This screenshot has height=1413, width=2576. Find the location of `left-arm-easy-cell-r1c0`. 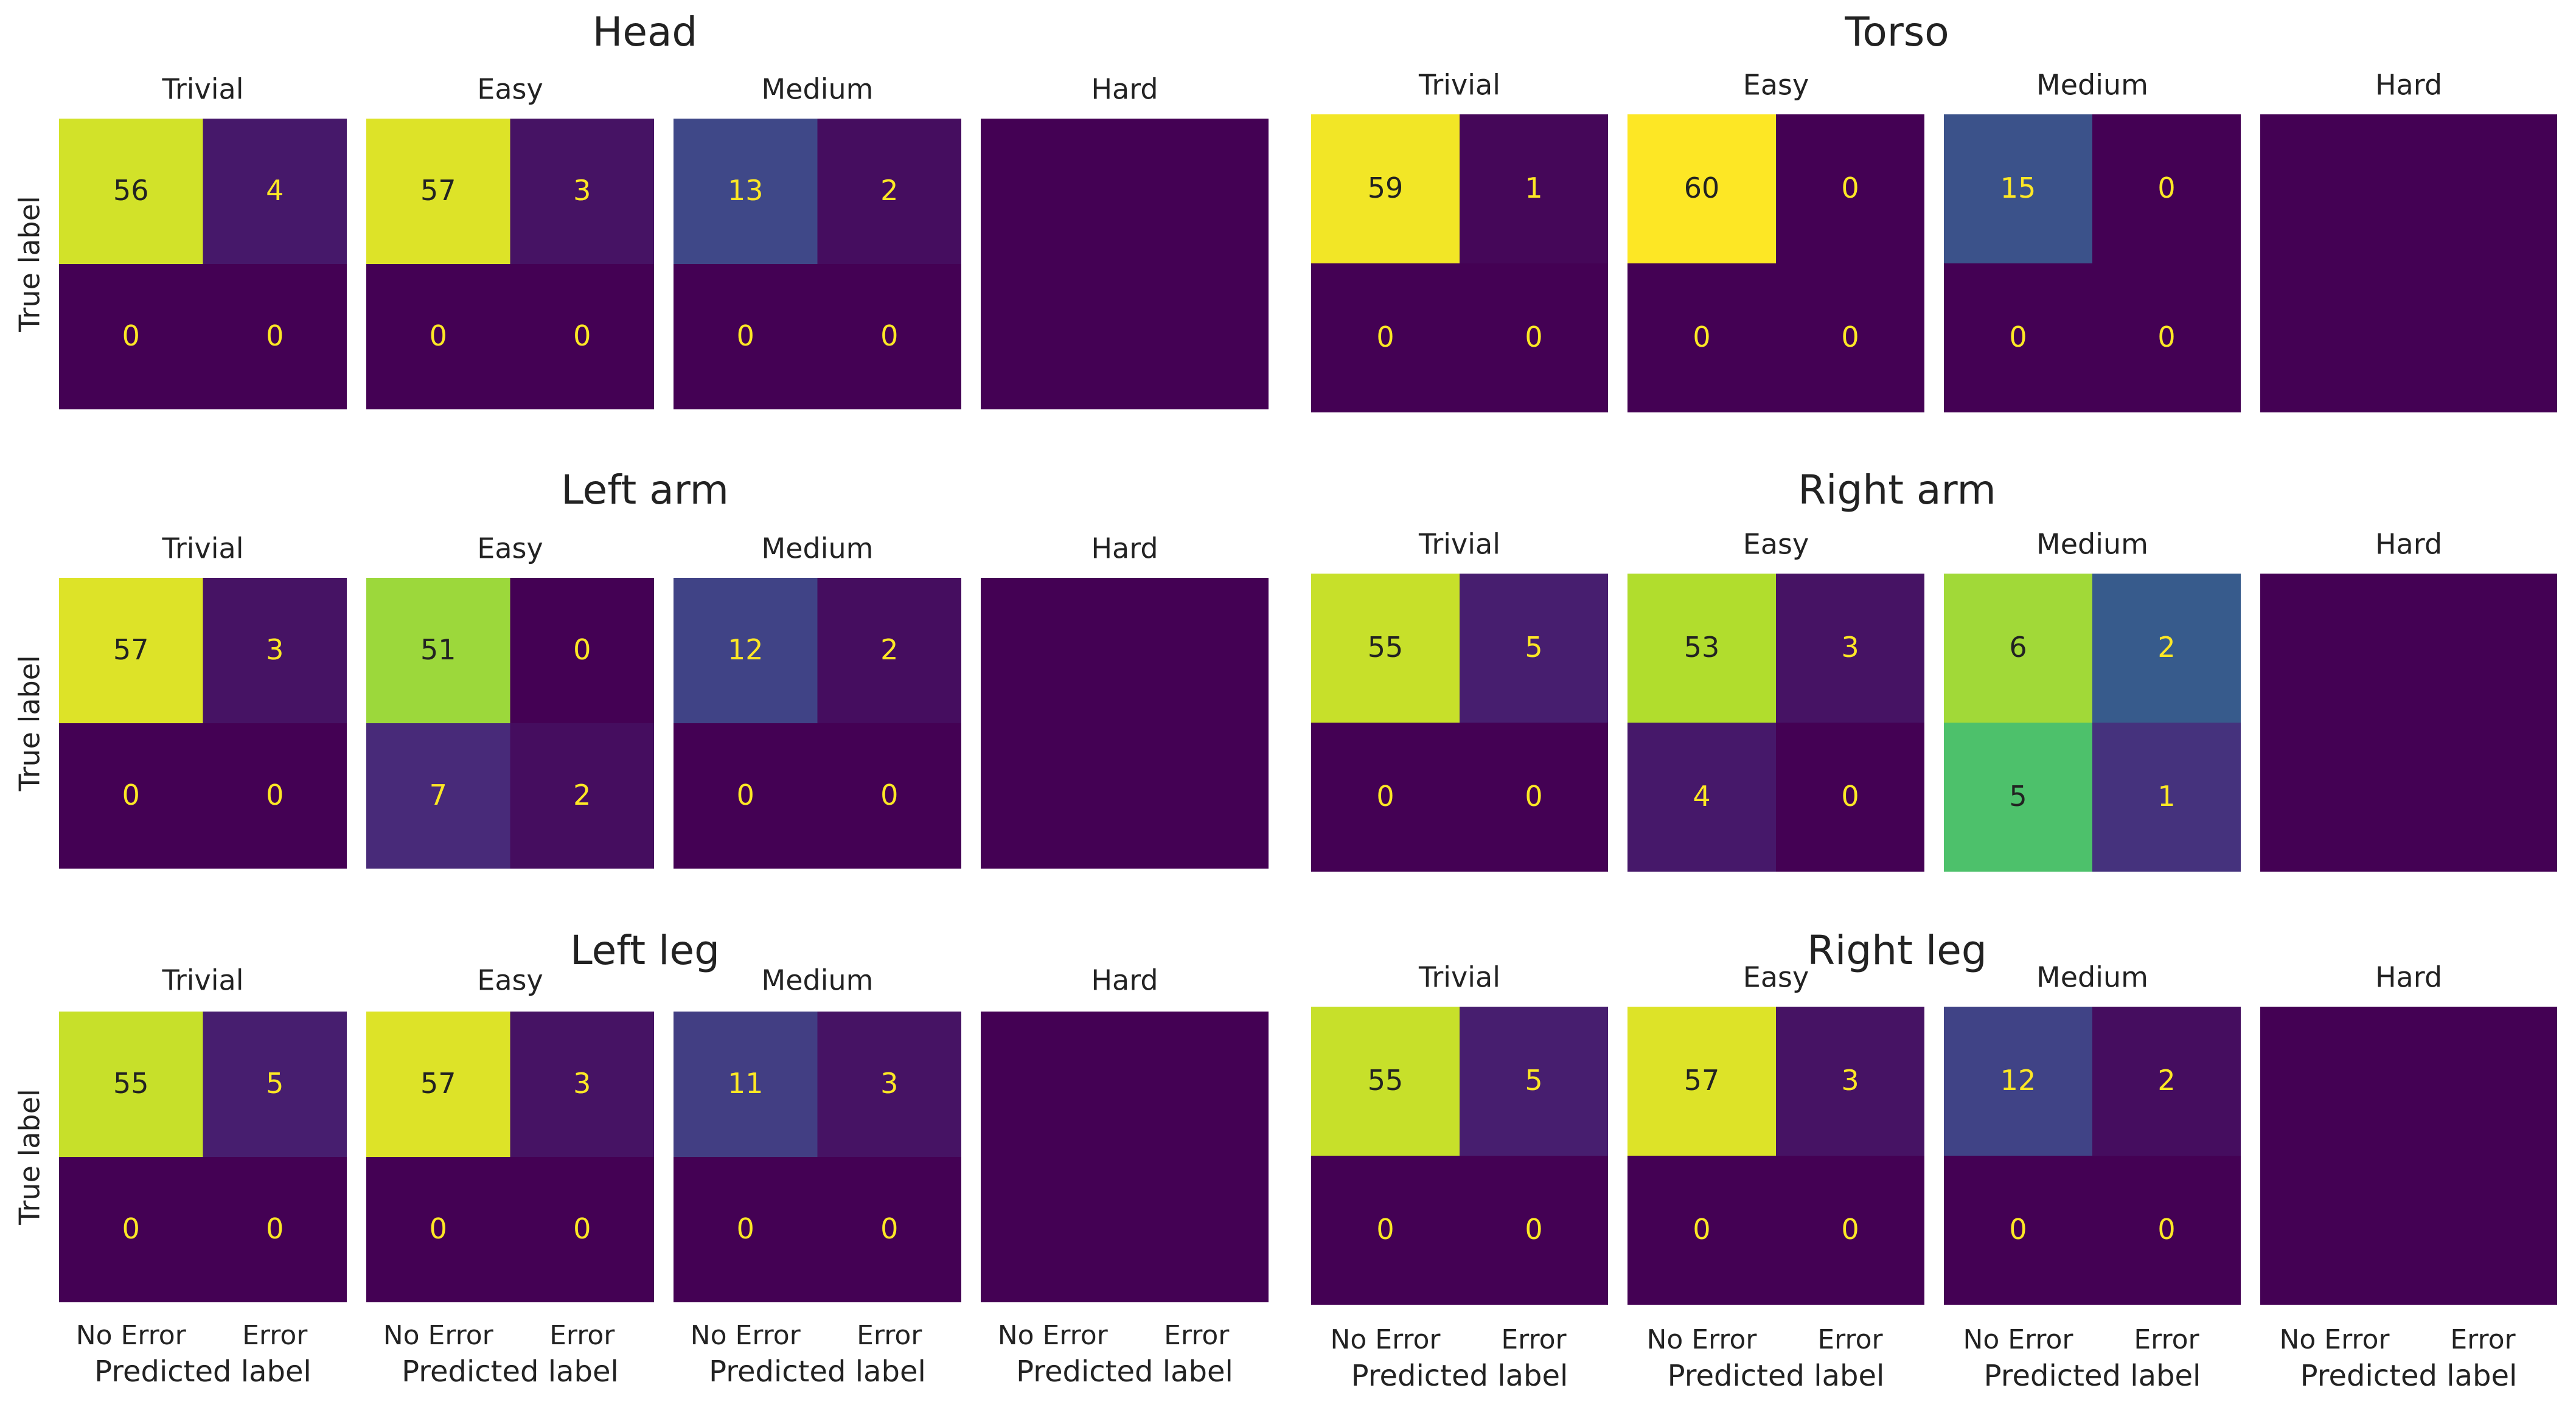

left-arm-easy-cell-r1c0 is located at coordinates (438, 796).